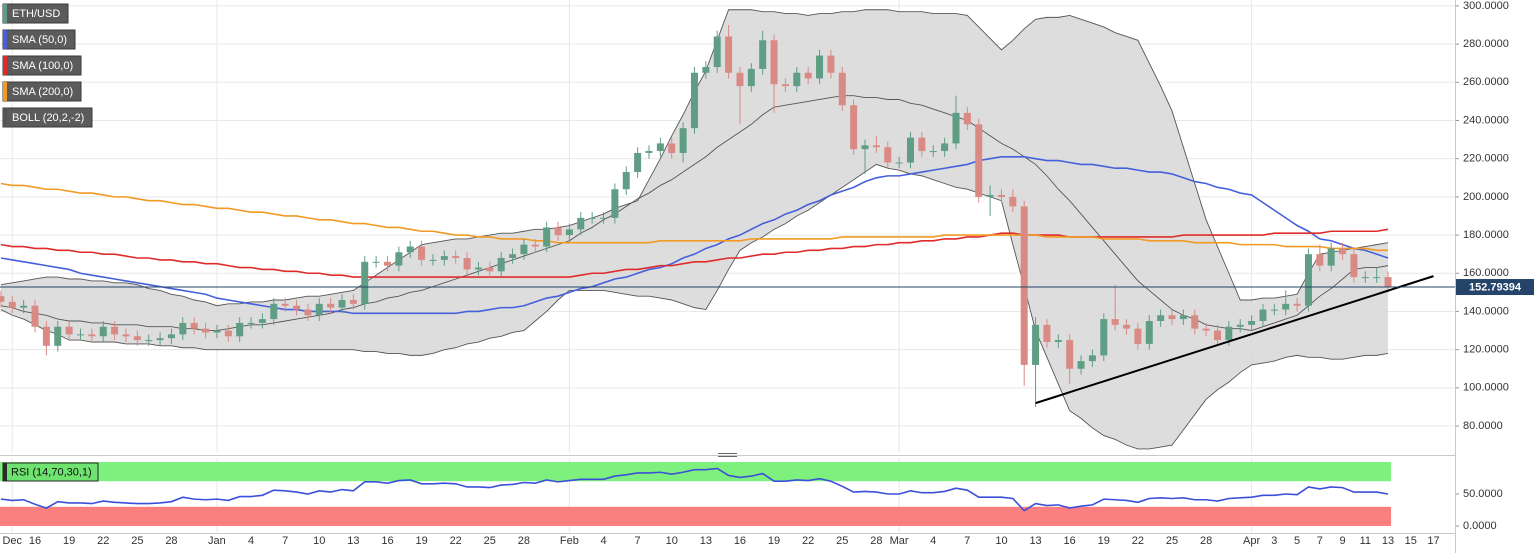  What do you see at coordinates (1495, 287) in the screenshot?
I see `last-price-label: 152.79394` at bounding box center [1495, 287].